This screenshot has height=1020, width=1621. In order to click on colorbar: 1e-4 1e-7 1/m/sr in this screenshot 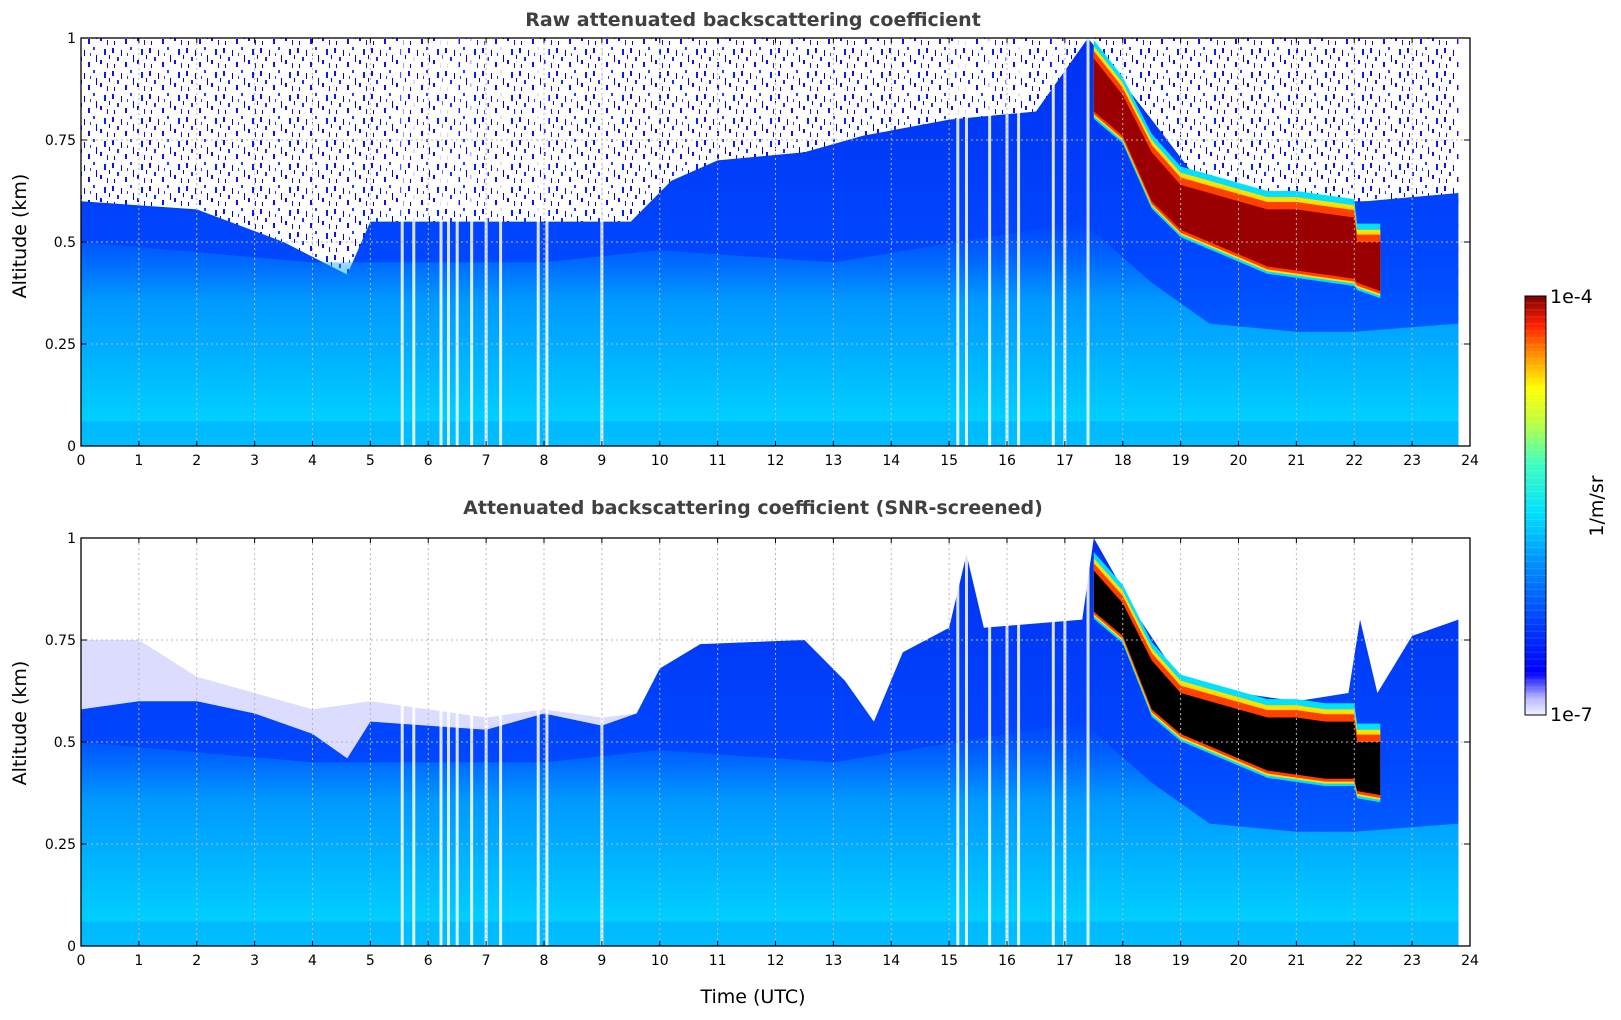, I will do `click(1566, 506)`.